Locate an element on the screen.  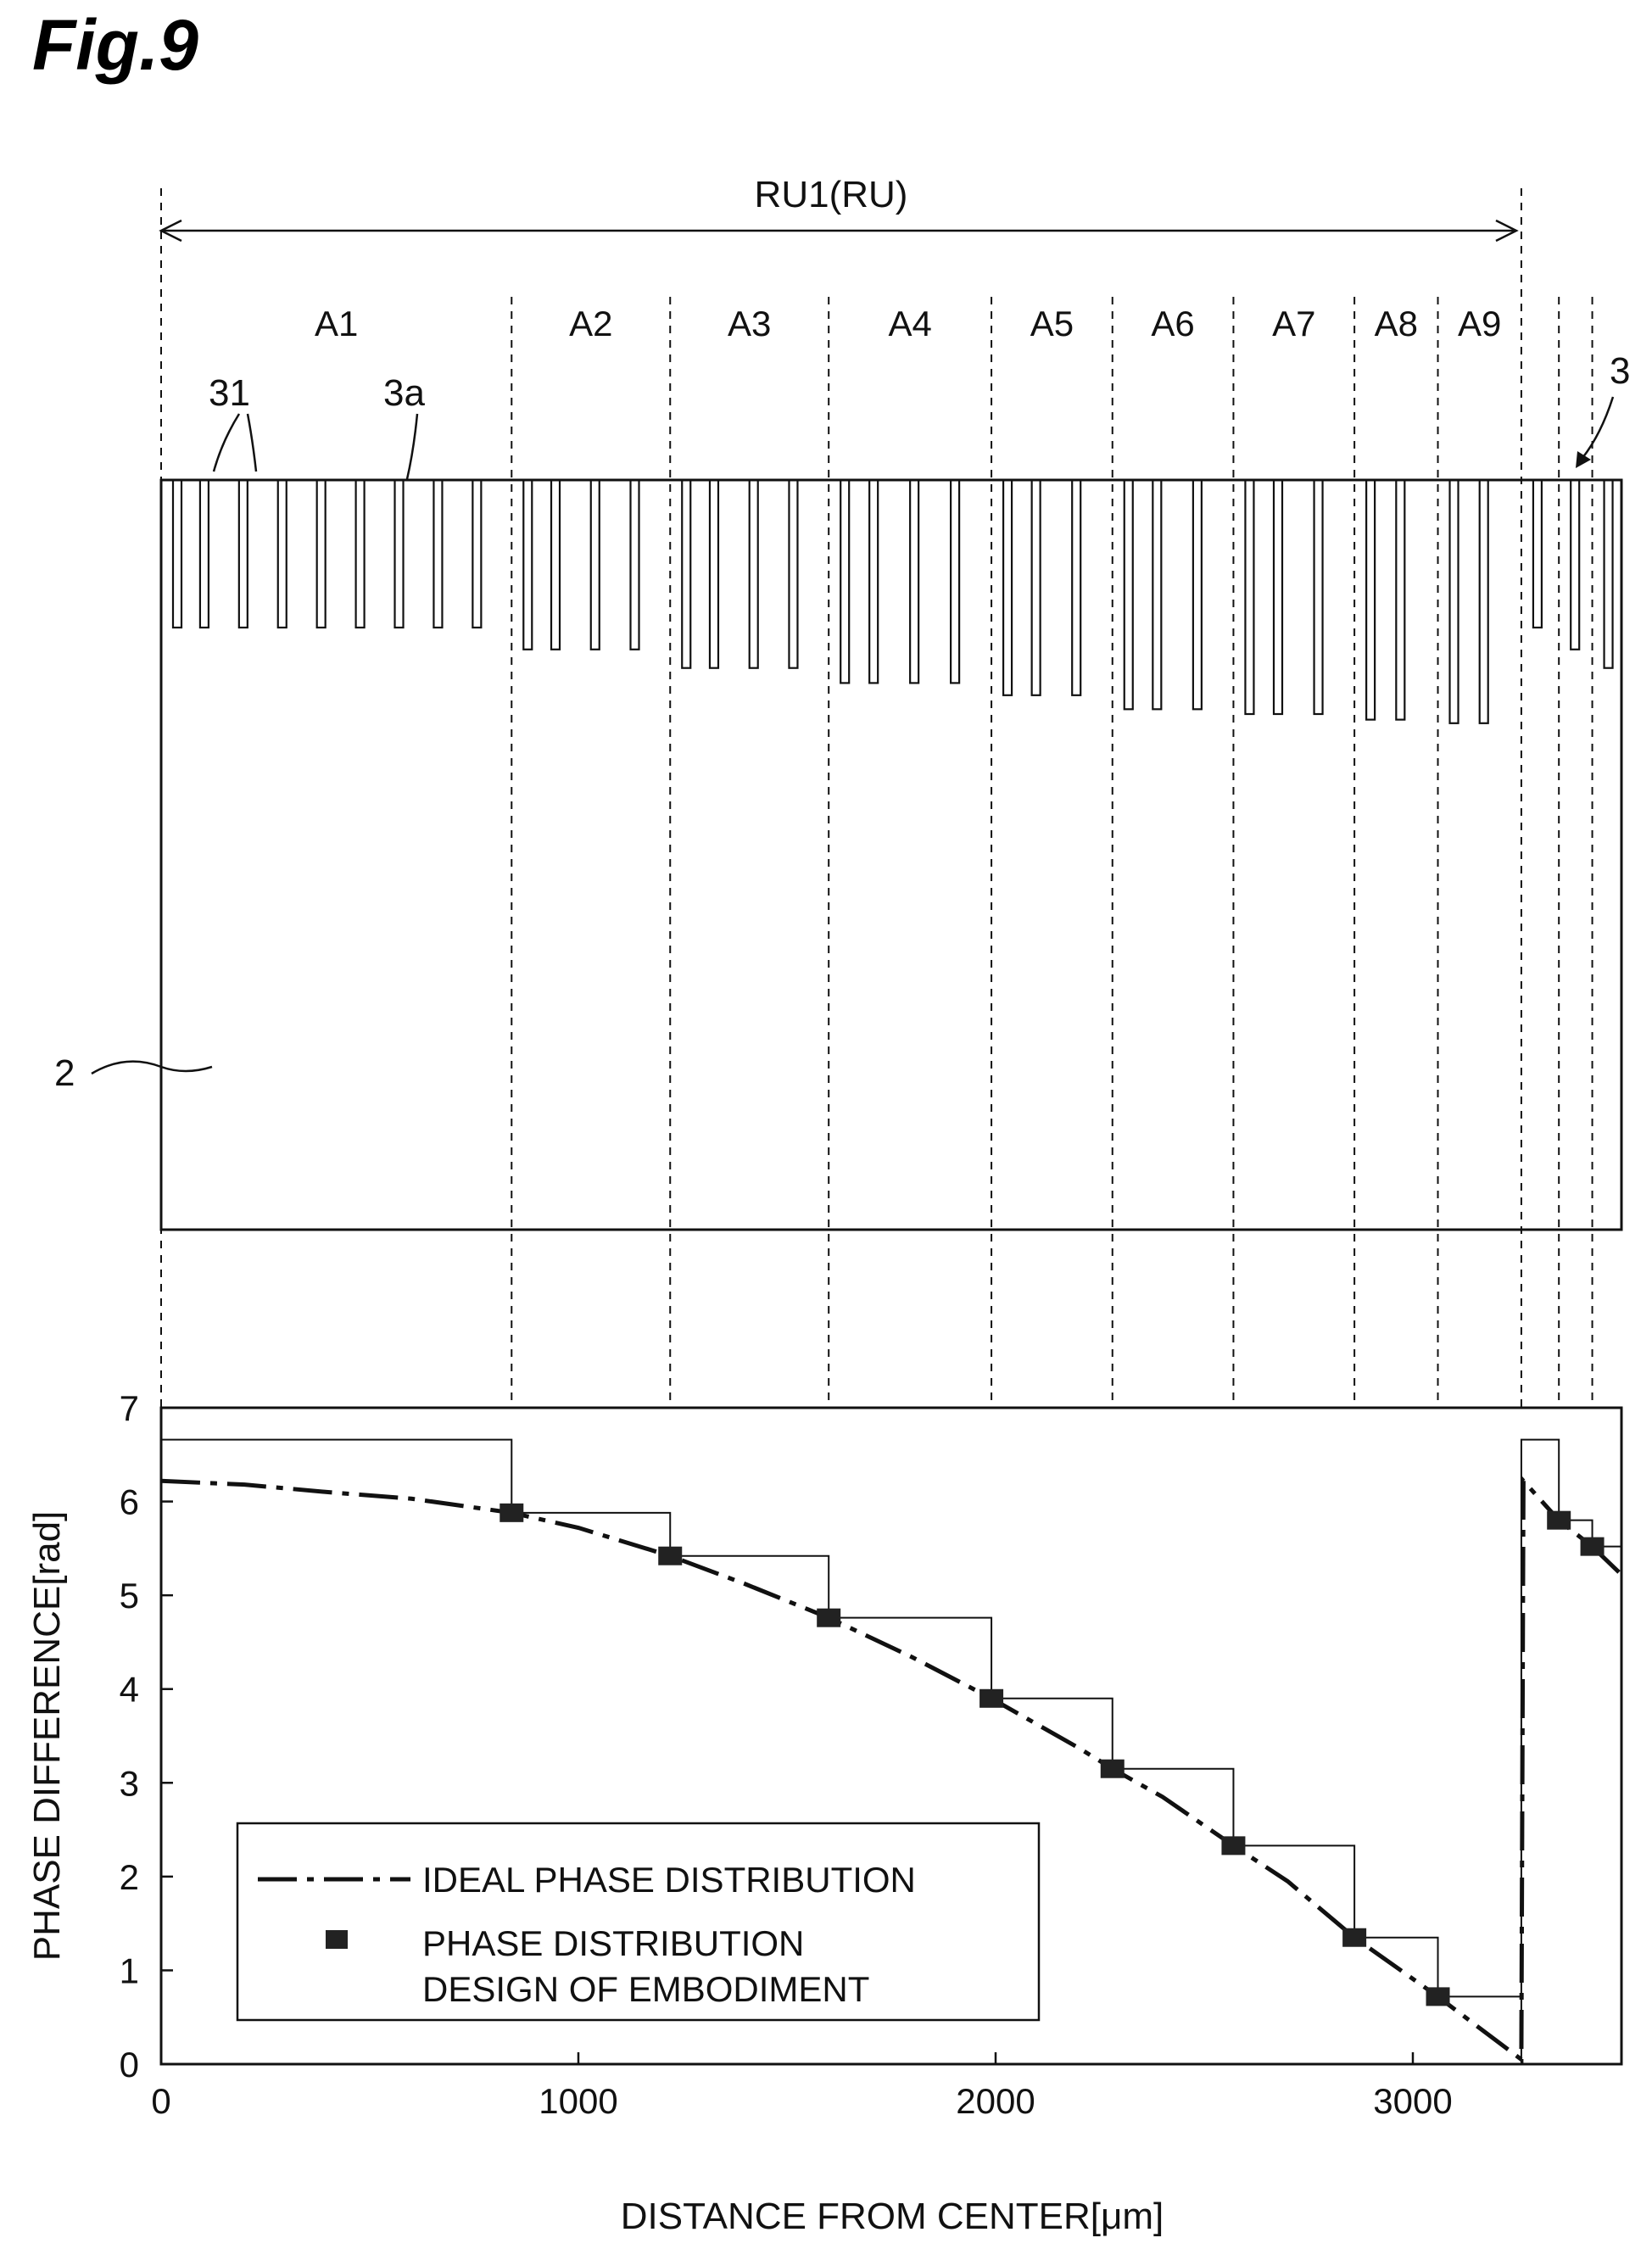
legend-design-swatch is located at coordinates (337, 1939).